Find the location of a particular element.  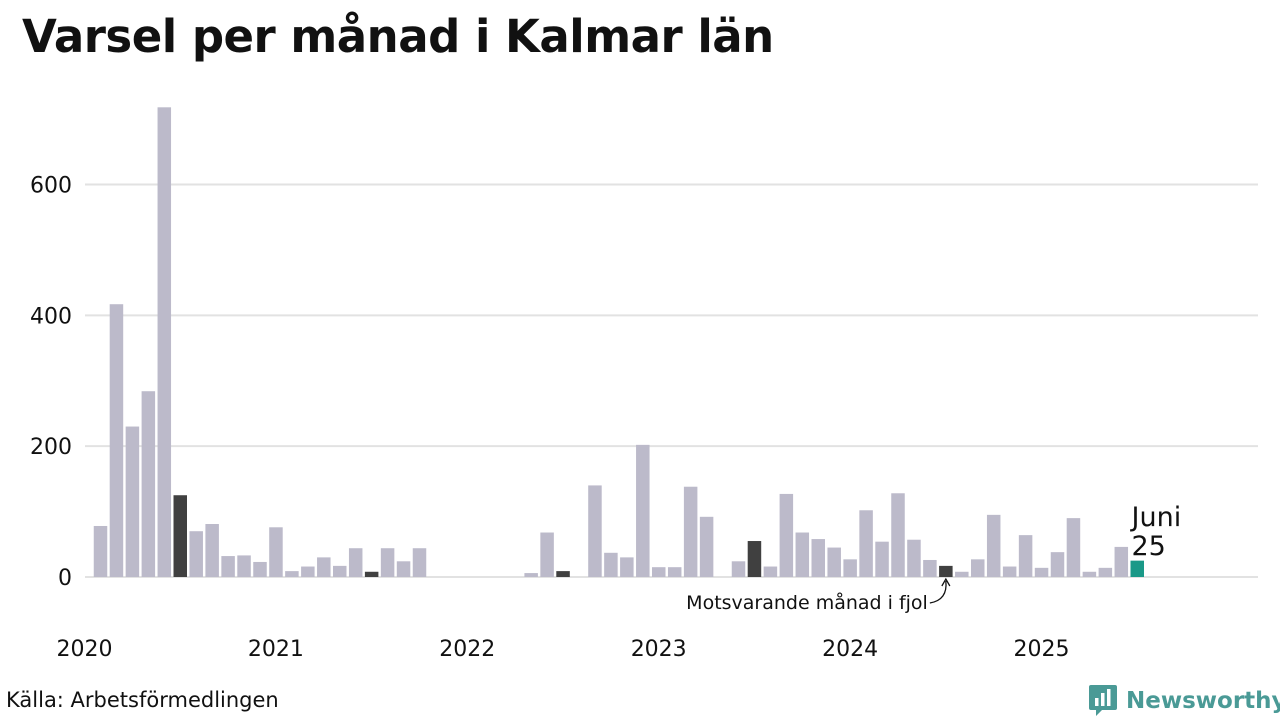

chart-title: Varsel per månad i Kalmar län is located at coordinates (398, 36).